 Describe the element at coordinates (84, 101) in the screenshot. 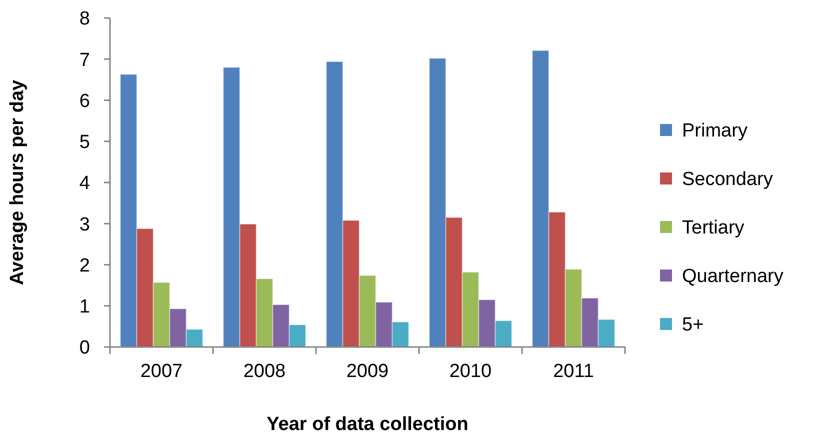

I see `y-tick-label: 6` at that location.